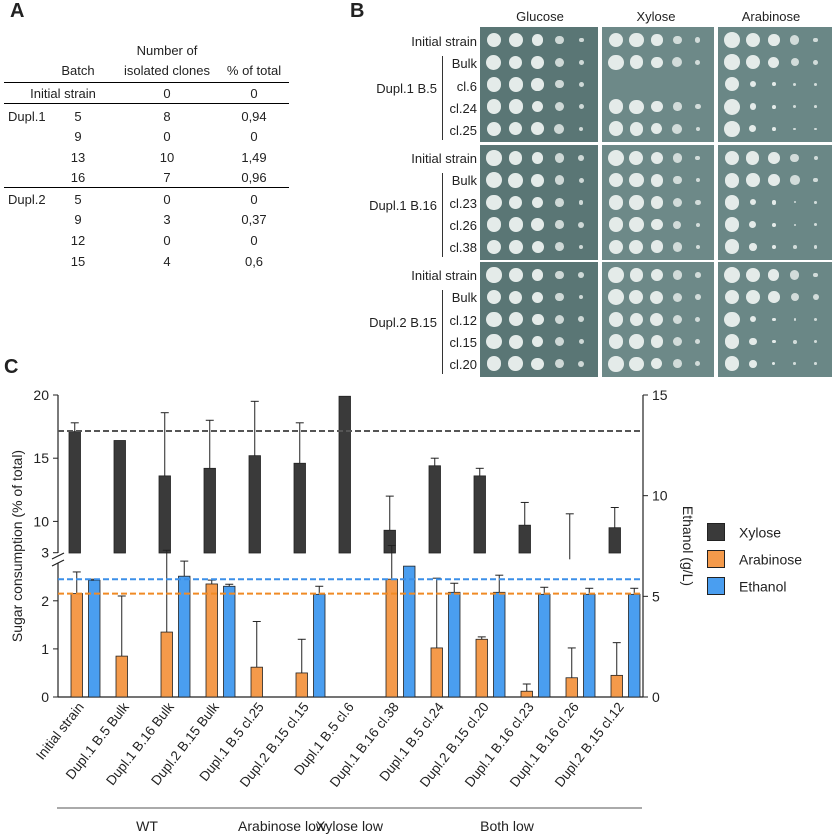  What do you see at coordinates (656, 16) in the screenshot?
I see `column-header-xylose: Xylose` at bounding box center [656, 16].